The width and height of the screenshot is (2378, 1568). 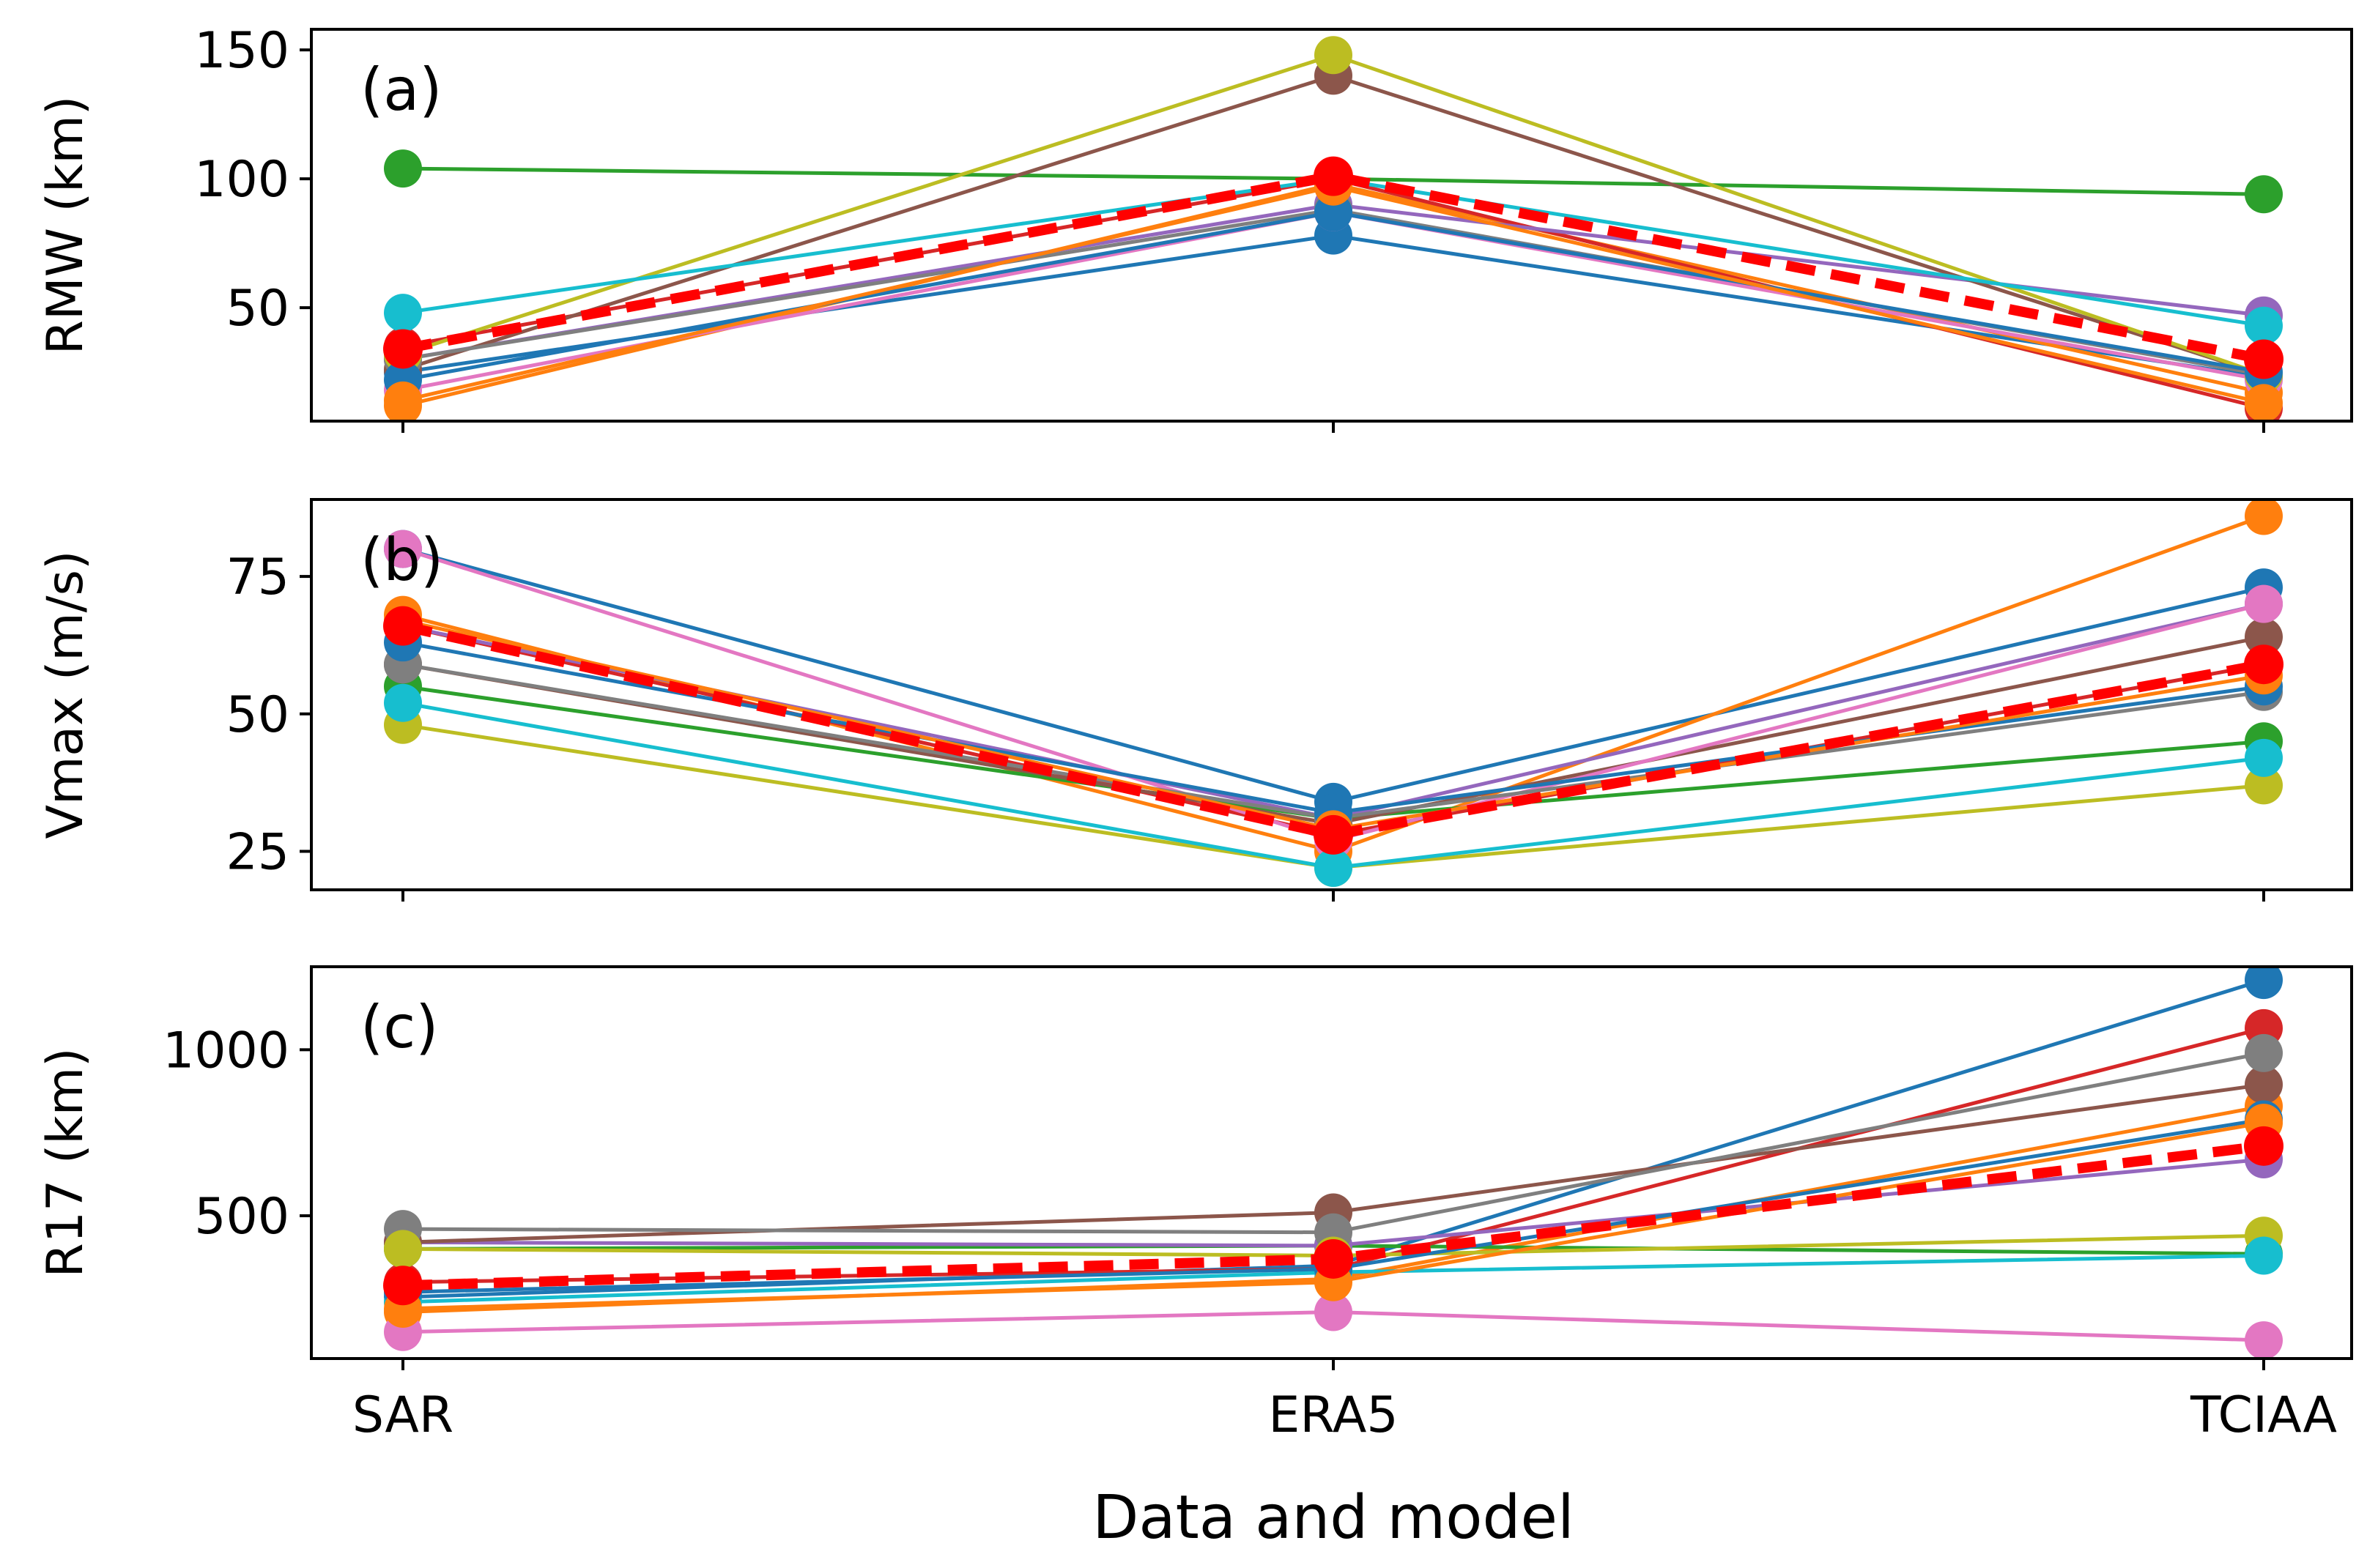 What do you see at coordinates (241, 180) in the screenshot?
I see `y-tick-label: 100` at bounding box center [241, 180].